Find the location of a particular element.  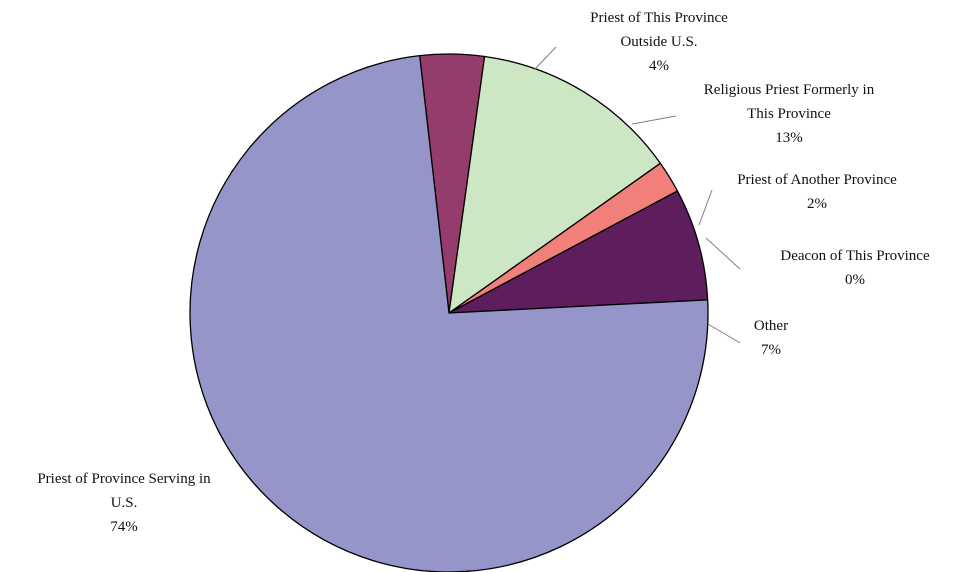

slice-category-label: Priest of Province Serving in is located at coordinates (124, 479).